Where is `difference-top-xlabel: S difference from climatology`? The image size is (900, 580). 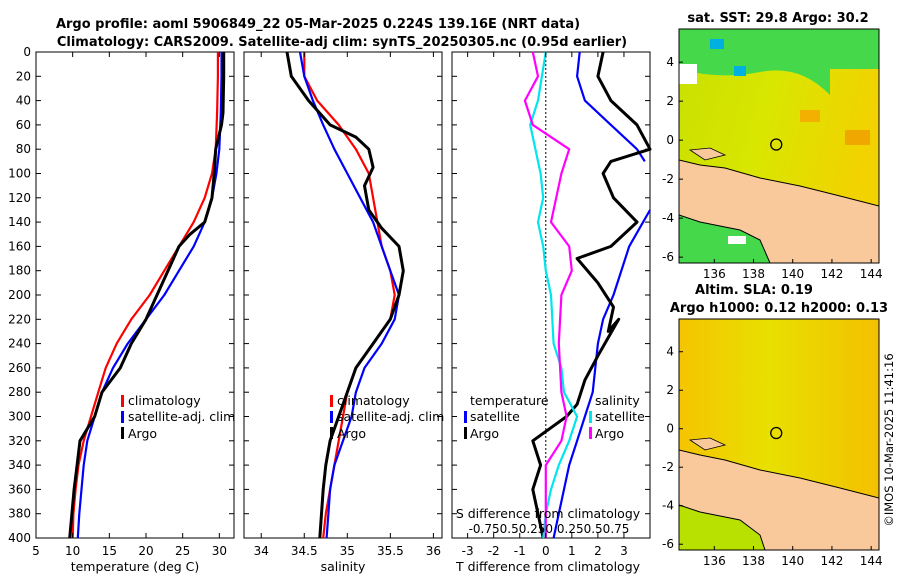 difference-top-xlabel: S difference from climatology is located at coordinates (548, 513).